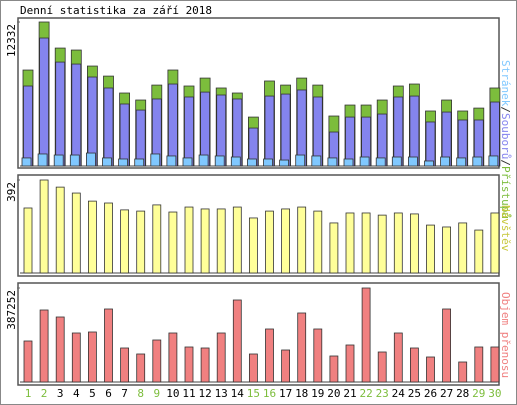  Describe the element at coordinates (156, 393) in the screenshot. I see `x-tick-label: 9` at that location.